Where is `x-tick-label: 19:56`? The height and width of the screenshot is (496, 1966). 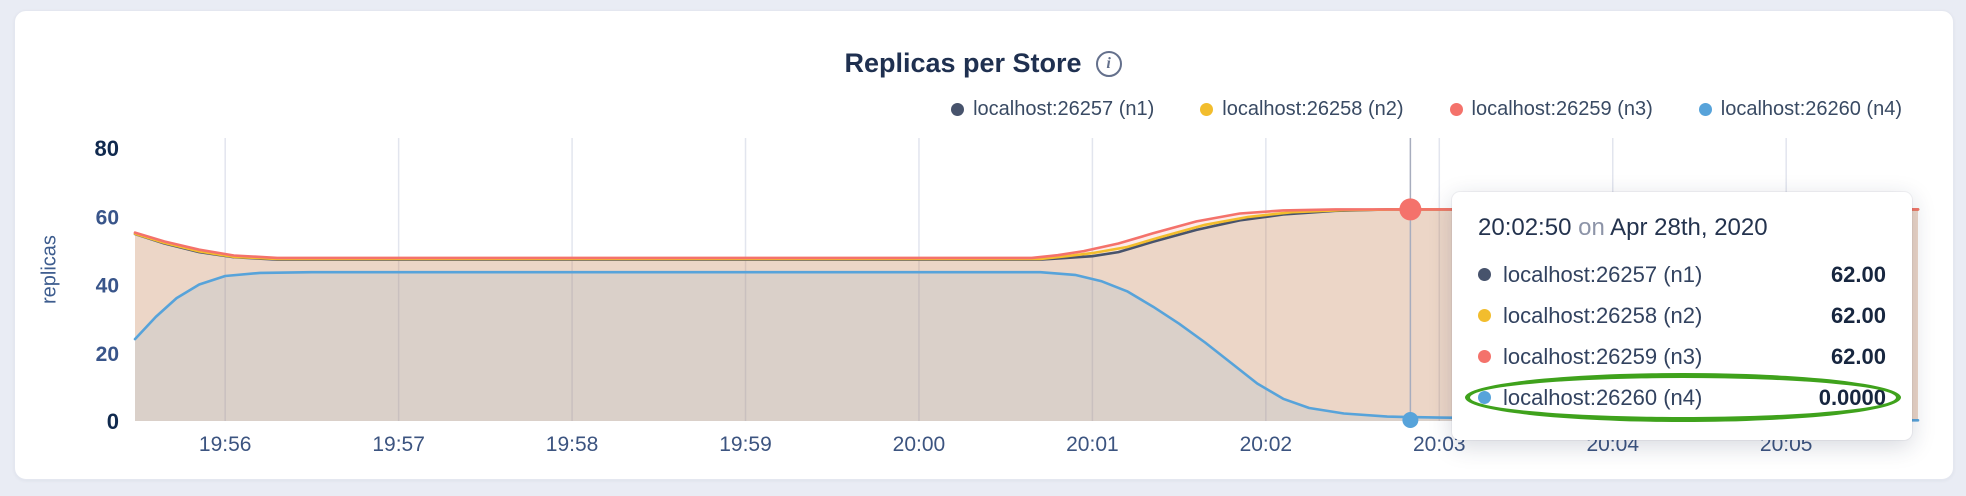 x-tick-label: 19:56 is located at coordinates (225, 444).